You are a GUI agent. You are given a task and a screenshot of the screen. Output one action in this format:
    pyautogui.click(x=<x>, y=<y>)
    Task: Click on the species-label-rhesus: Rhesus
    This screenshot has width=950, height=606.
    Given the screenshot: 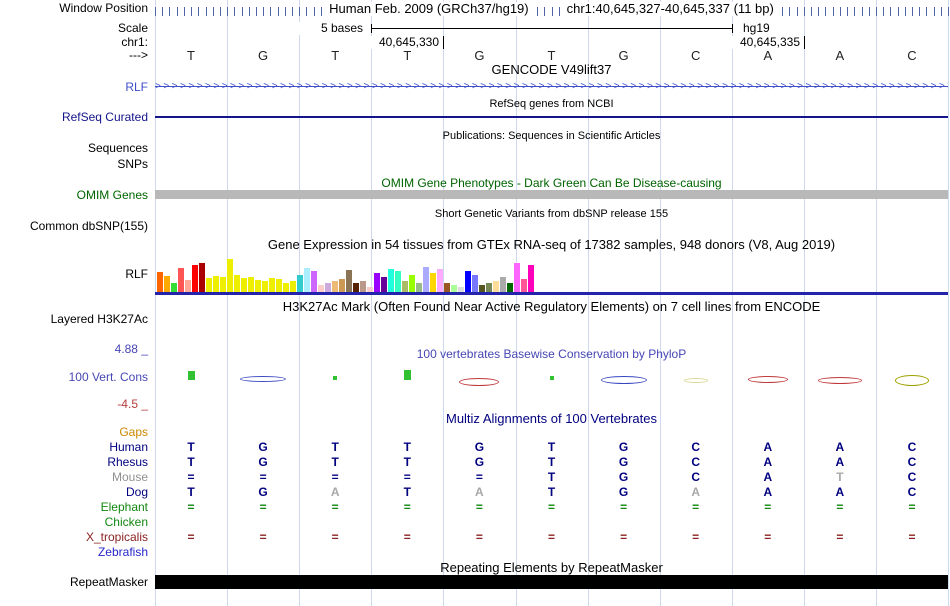 What is the action you would take?
    pyautogui.click(x=127, y=462)
    